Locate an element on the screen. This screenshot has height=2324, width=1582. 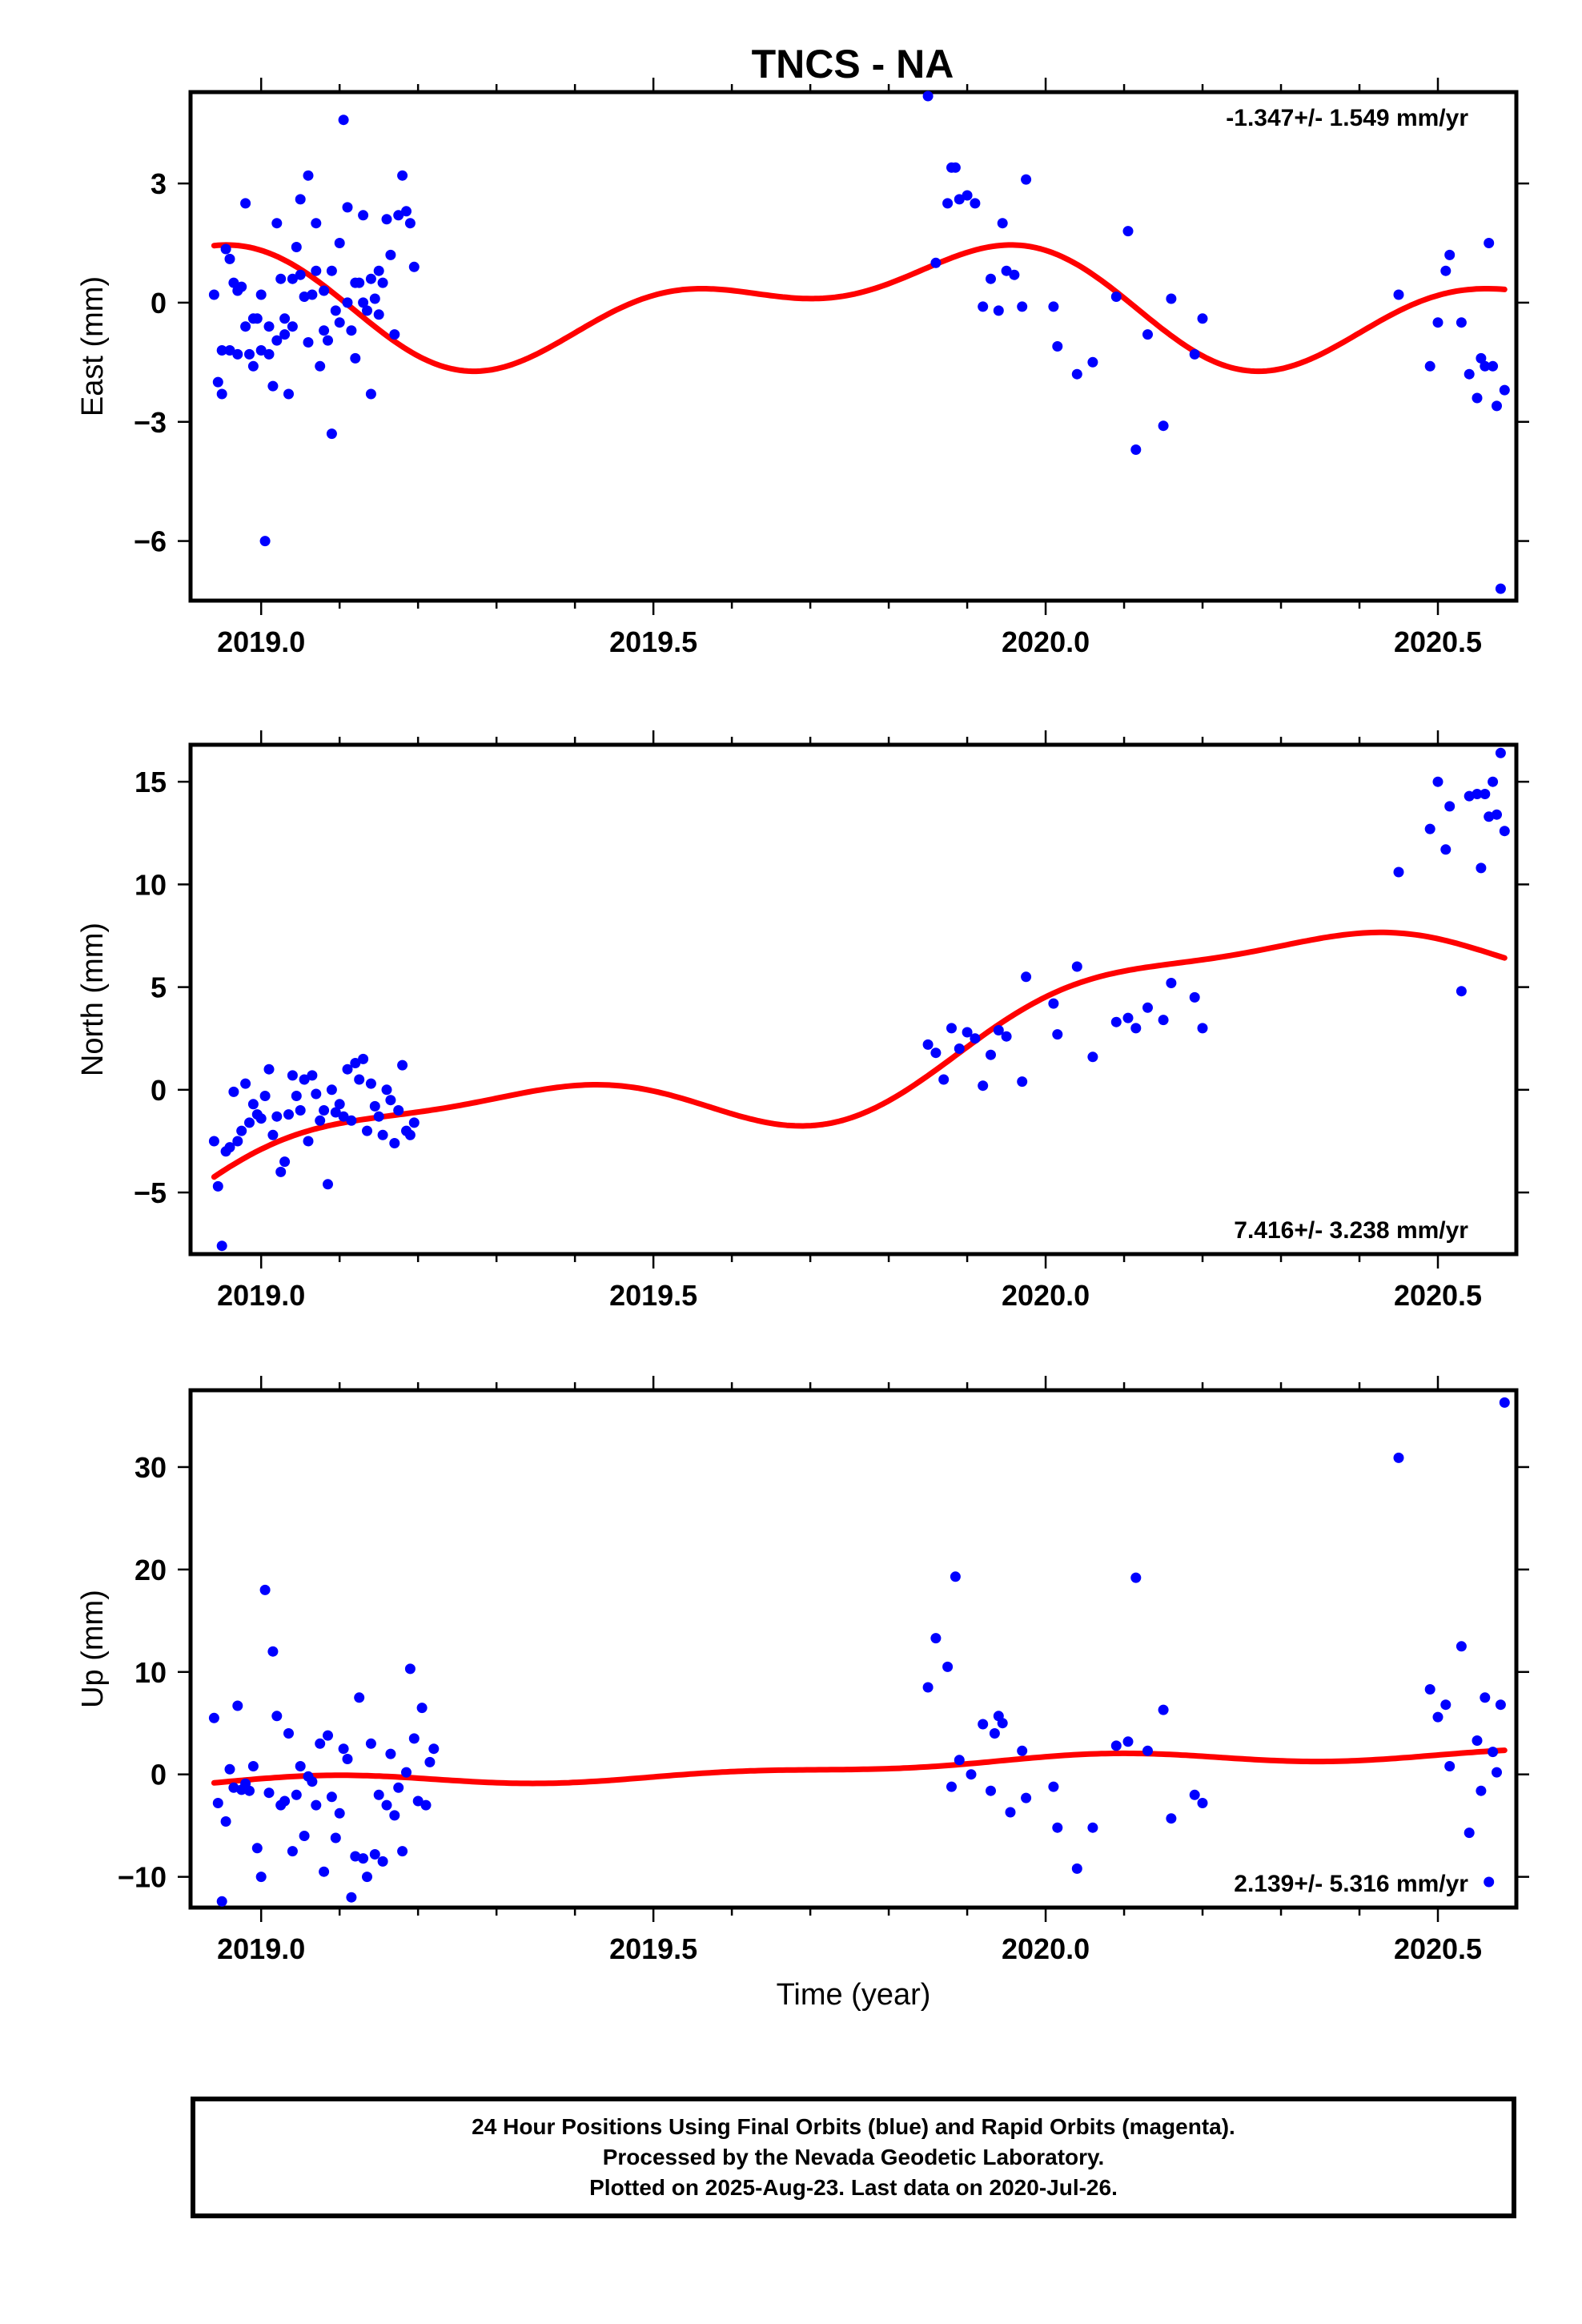
north-x-tick-label: 2020.5 is located at coordinates (1438, 1295).